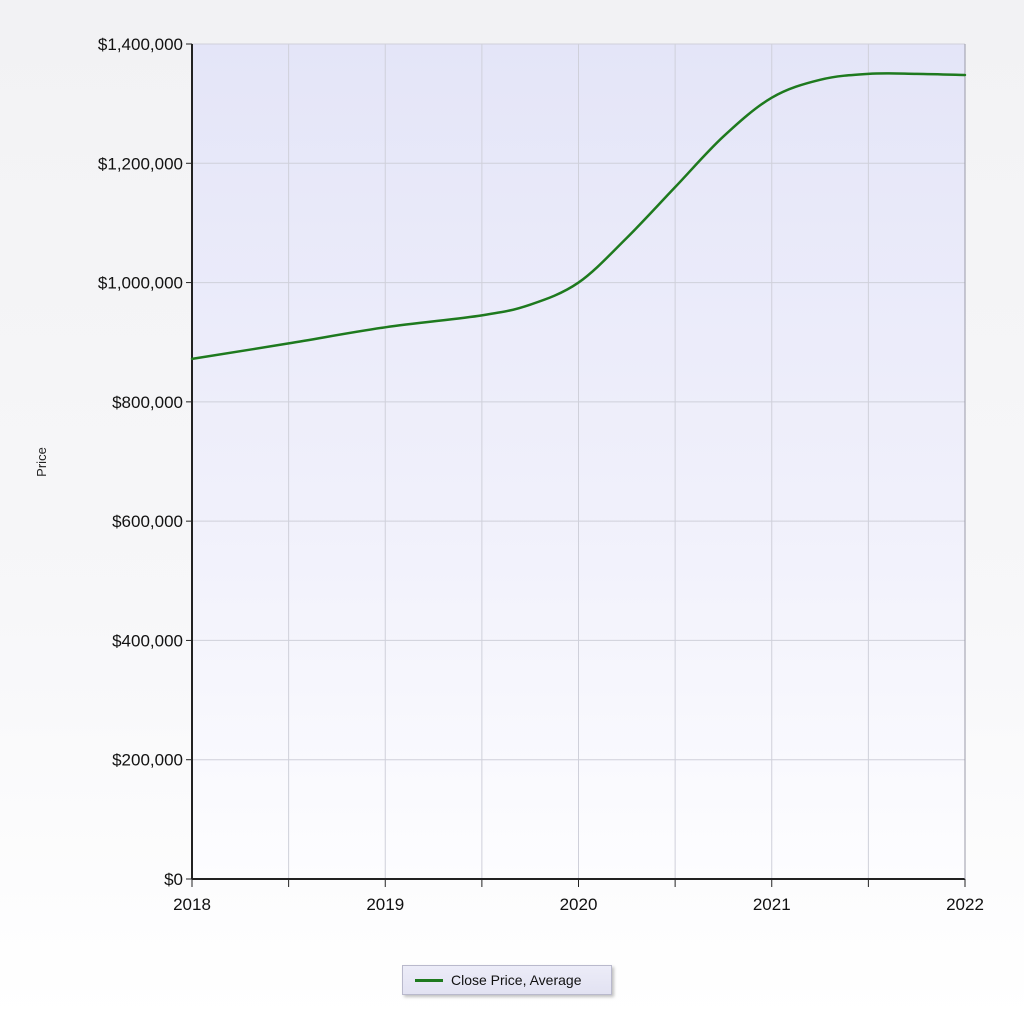 The image size is (1024, 1019). I want to click on legend-swatch-close-price, so click(429, 980).